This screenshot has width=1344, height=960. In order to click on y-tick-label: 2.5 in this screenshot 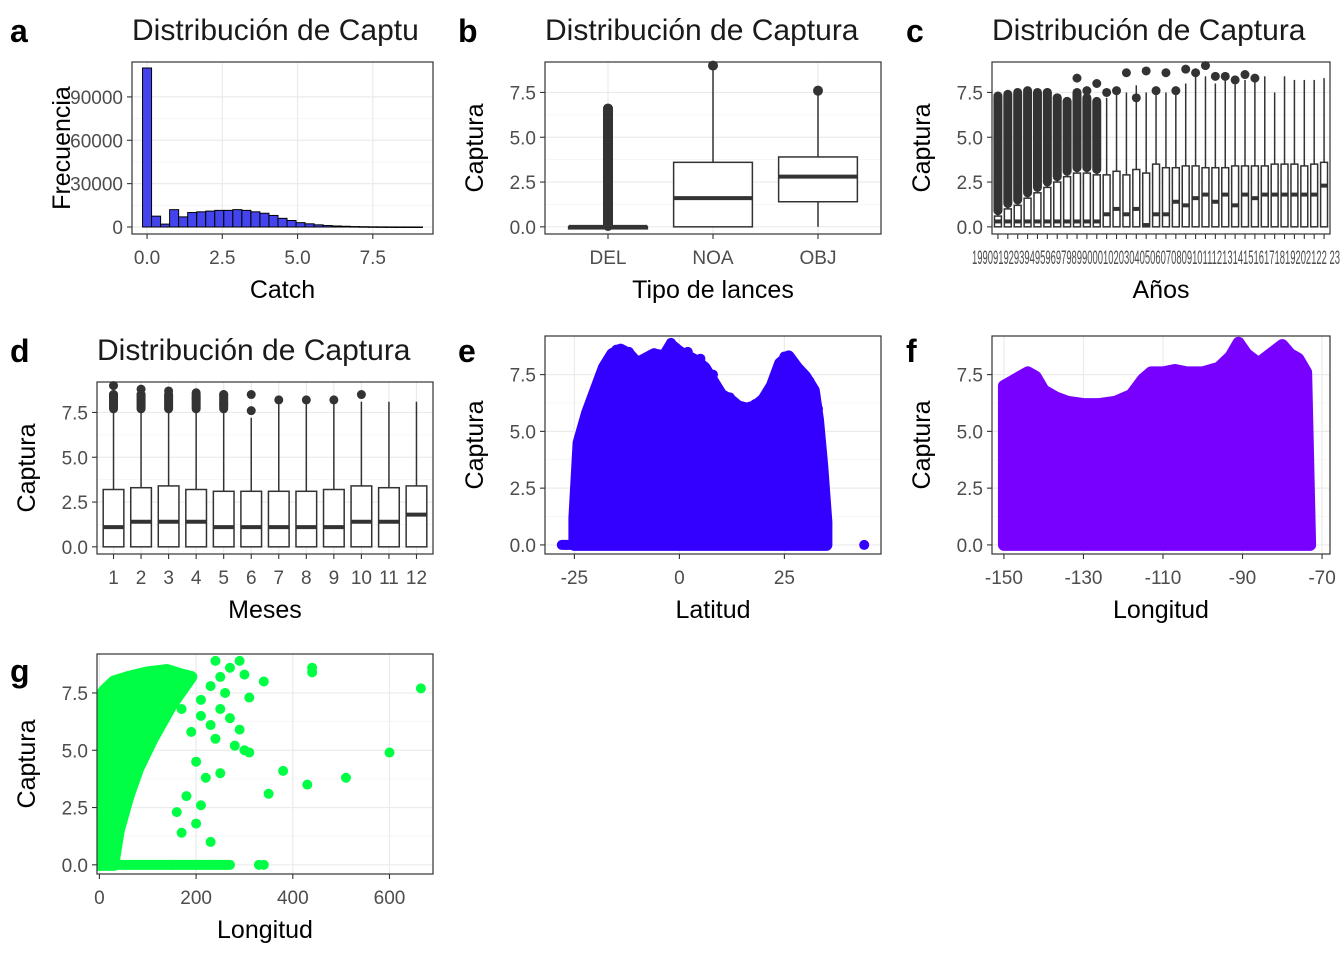, I will do `click(75, 503)`.